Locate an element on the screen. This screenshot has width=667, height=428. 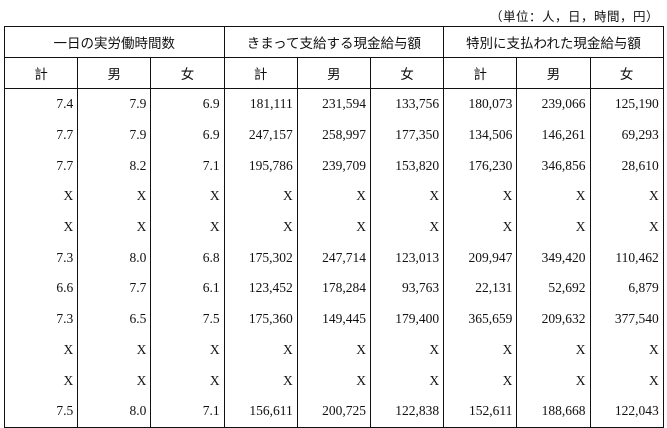
table-cell: 28,610 is located at coordinates (626, 166).